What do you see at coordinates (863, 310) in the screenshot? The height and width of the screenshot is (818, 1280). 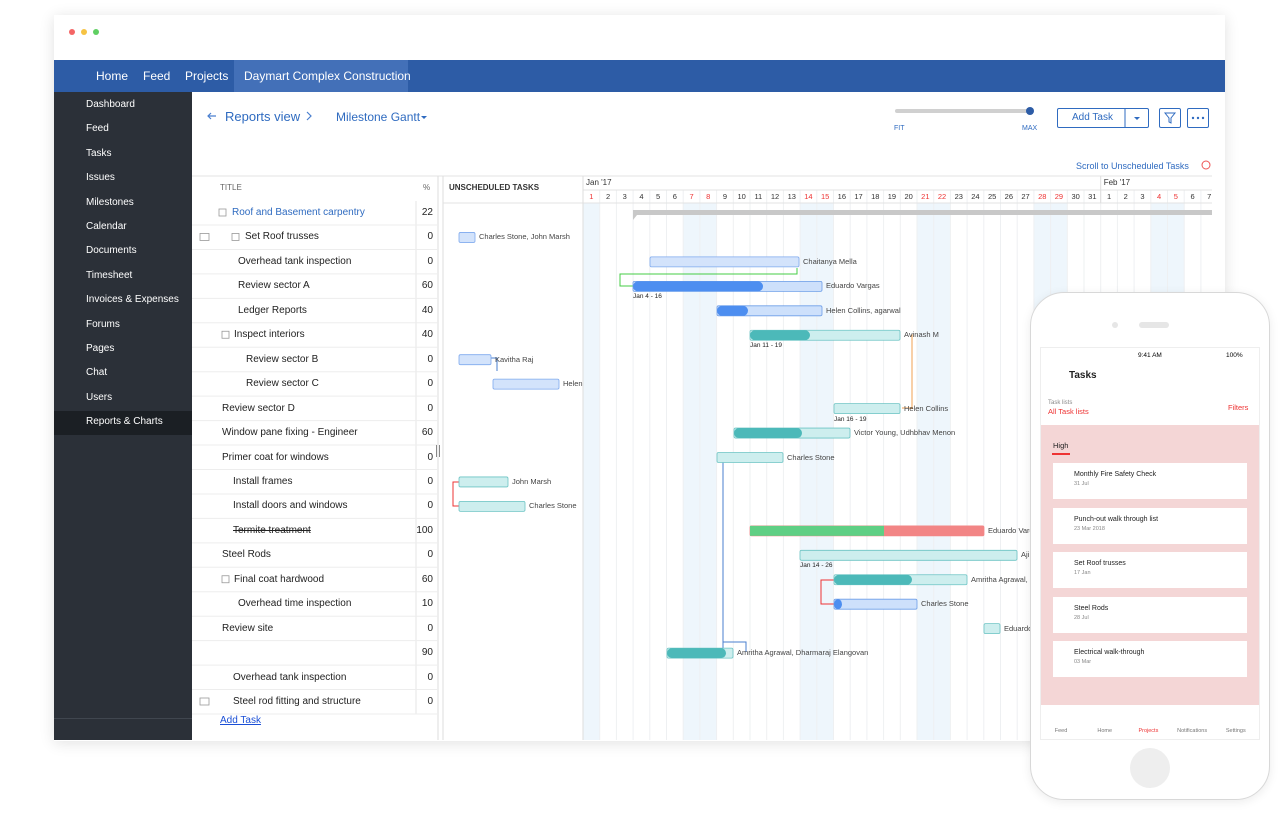 I see `bar-label: Helen Collins, agarwal` at bounding box center [863, 310].